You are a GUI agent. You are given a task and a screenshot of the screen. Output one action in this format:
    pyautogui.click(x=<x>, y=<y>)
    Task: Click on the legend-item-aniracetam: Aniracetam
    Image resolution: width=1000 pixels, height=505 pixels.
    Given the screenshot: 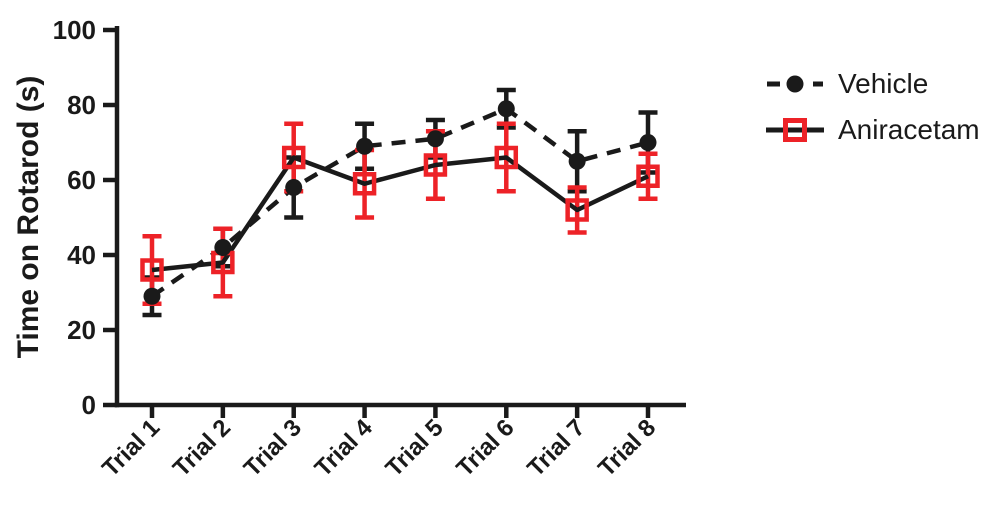 What is the action you would take?
    pyautogui.click(x=873, y=130)
    